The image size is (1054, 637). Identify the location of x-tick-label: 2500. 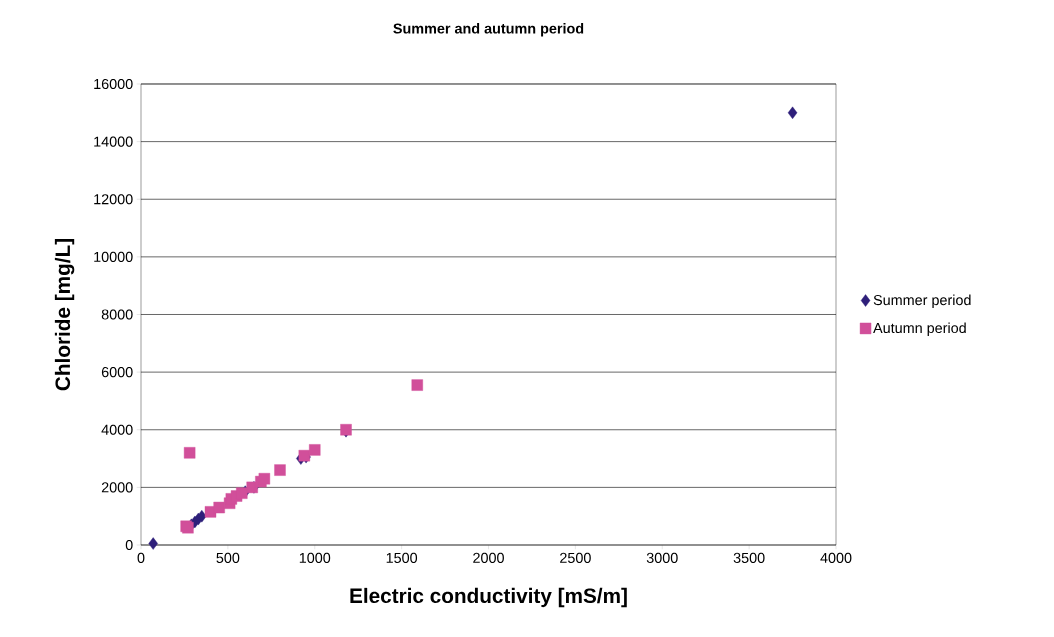
(575, 557).